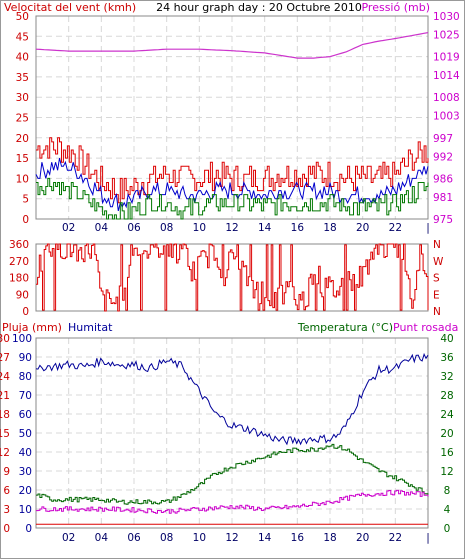 The width and height of the screenshot is (465, 559). Describe the element at coordinates (70, 7) in the screenshot. I see `wind-axis-title: Velocitat del vent (kmh)` at that location.